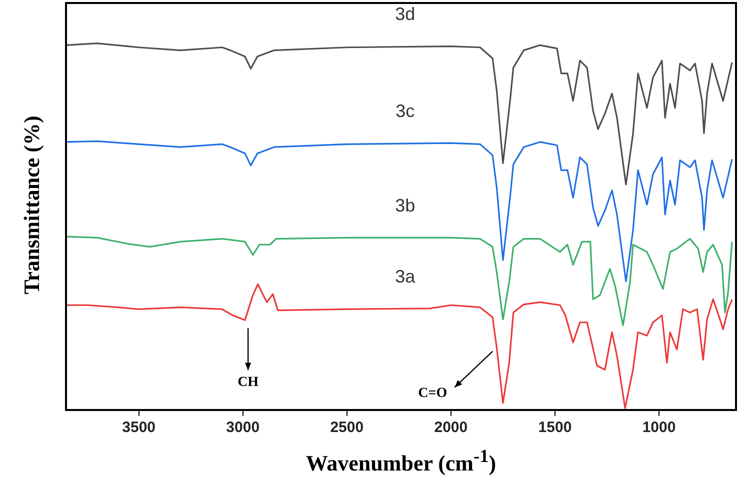 The width and height of the screenshot is (742, 487). Describe the element at coordinates (243, 427) in the screenshot. I see `x-tick-label: 3000` at that location.